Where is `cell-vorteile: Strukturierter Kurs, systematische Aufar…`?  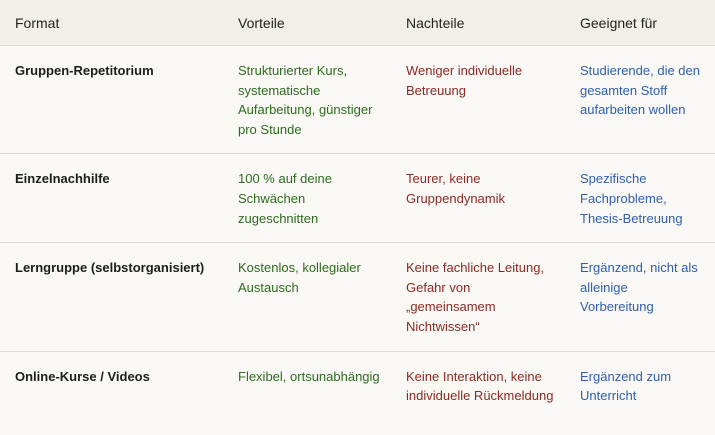
cell-vorteile: Strukturierter Kurs, systematische Aufar… is located at coordinates (307, 100).